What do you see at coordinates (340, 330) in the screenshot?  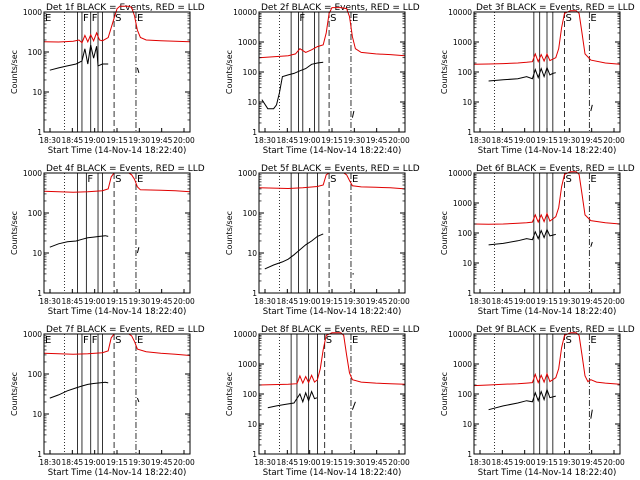 I see `panel-title: Det 8f BLACK = Events, RED = LLD` at bounding box center [340, 330].